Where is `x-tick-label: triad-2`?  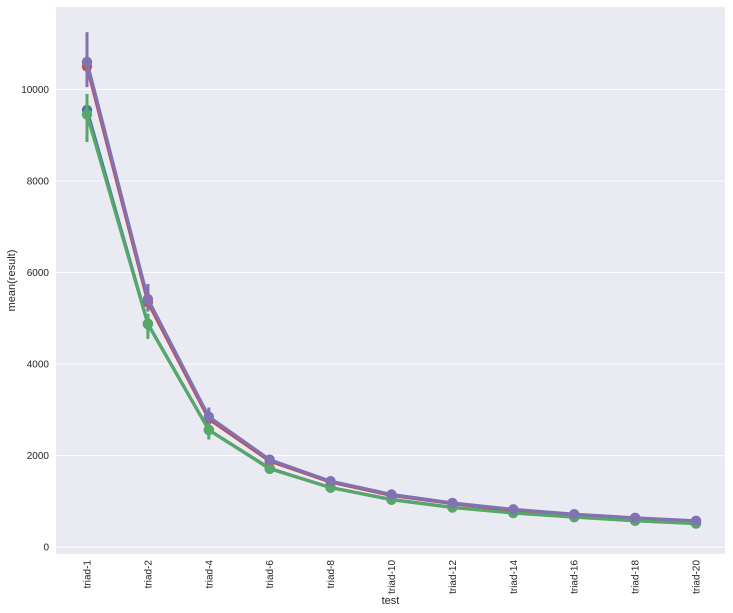
x-tick-label: triad-2 is located at coordinates (148, 574).